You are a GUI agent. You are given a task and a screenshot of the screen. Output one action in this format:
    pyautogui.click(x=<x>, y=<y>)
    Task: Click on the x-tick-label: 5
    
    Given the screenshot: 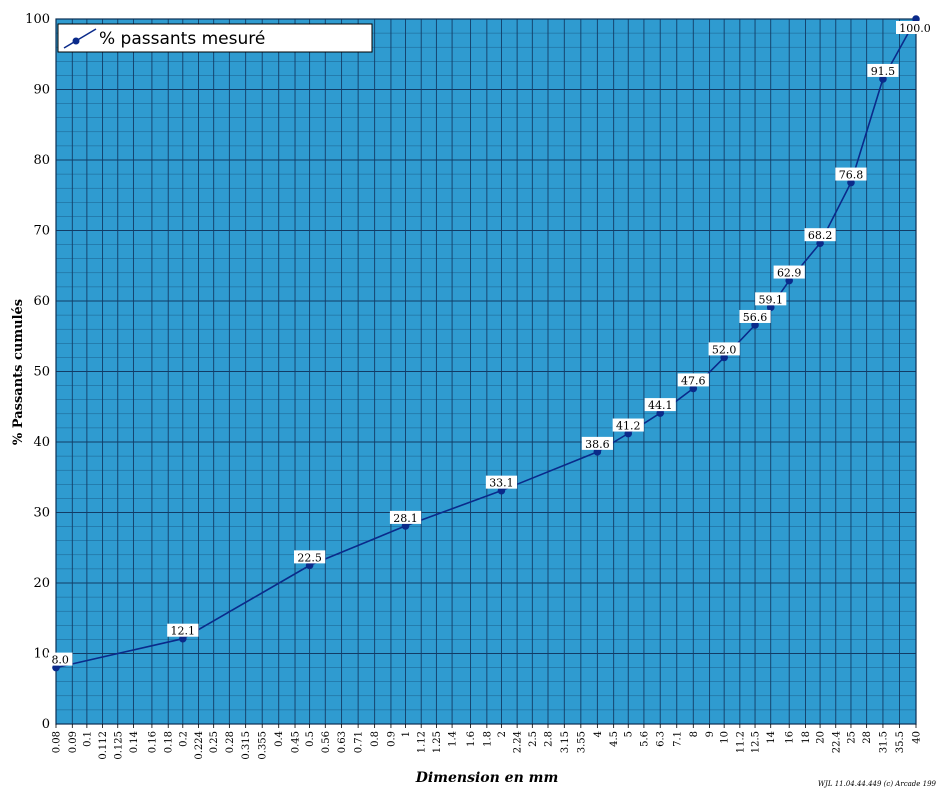 What is the action you would take?
    pyautogui.click(x=629, y=734)
    